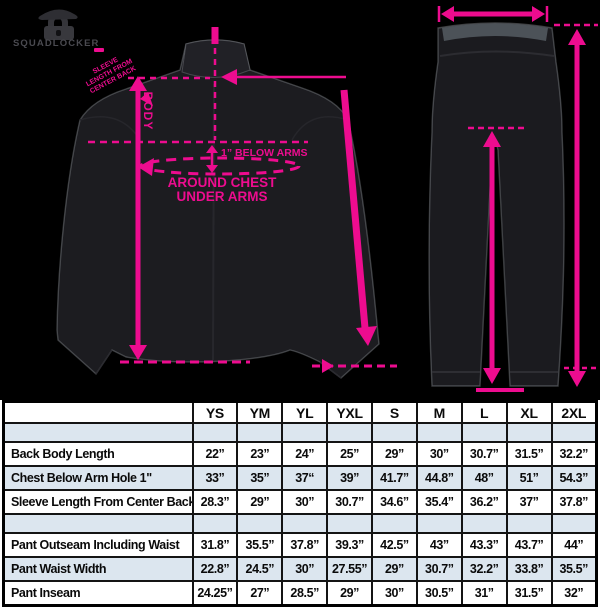  What do you see at coordinates (222, 196) in the screenshot?
I see `around-chest-label-line2: UNDER ARMS` at bounding box center [222, 196].